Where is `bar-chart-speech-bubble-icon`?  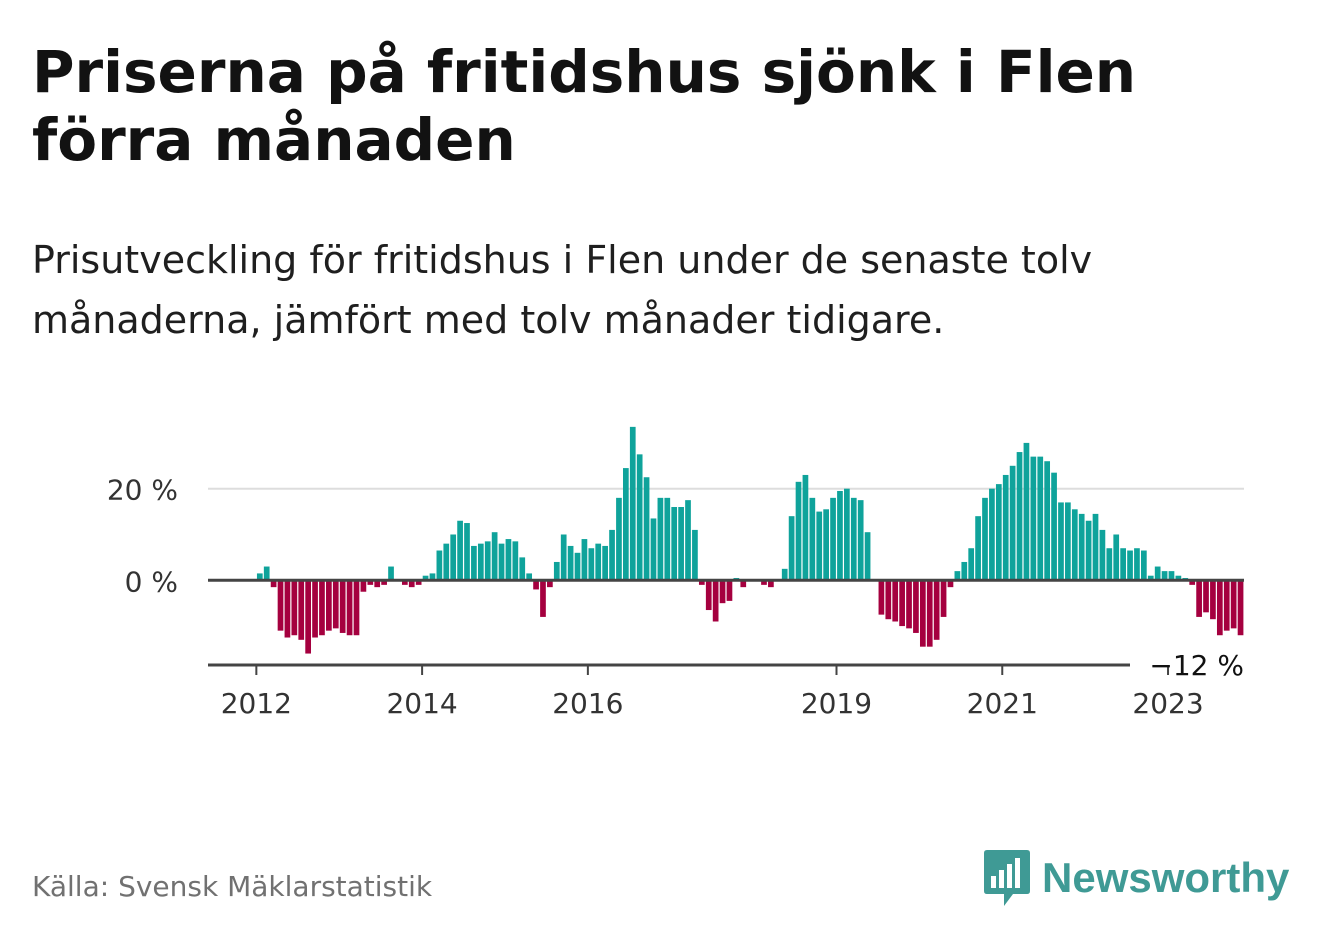
bar-chart-speech-bubble-icon is located at coordinates (1007, 878).